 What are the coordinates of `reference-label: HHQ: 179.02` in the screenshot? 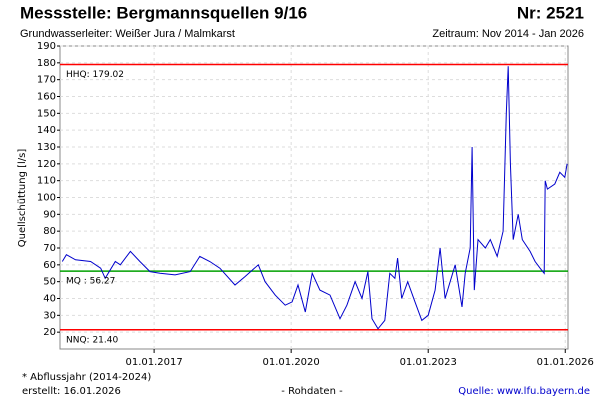 It's located at (95, 75).